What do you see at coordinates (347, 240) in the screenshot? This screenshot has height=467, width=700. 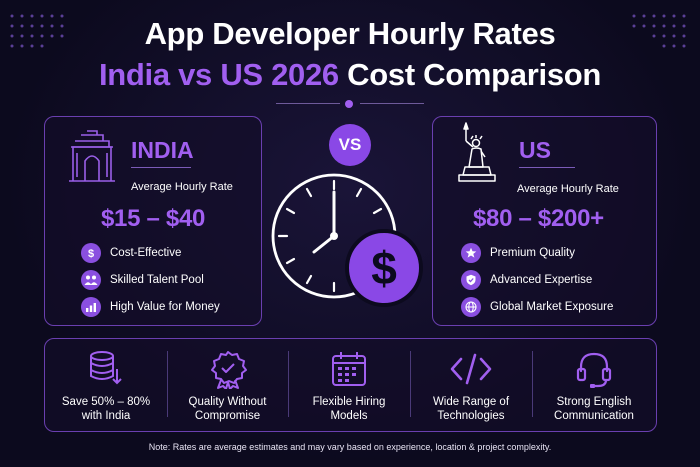 I see `clock-icon: $` at bounding box center [347, 240].